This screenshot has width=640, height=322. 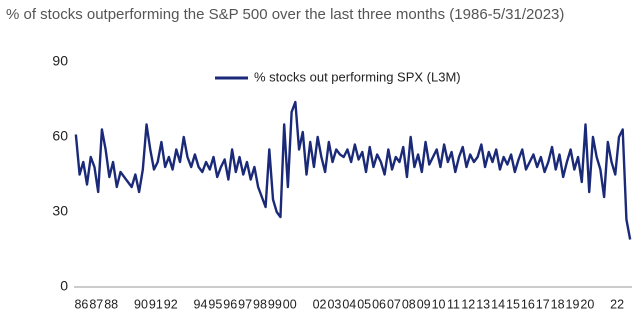 What do you see at coordinates (617, 304) in the screenshot?
I see `x-tick-label: 22` at bounding box center [617, 304].